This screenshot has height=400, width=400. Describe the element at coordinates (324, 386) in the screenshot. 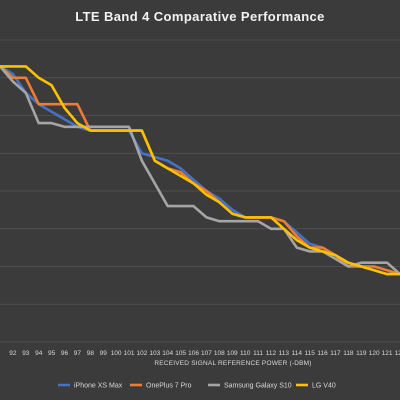

I see `legend-label-lg-v40: LG V40` at that location.